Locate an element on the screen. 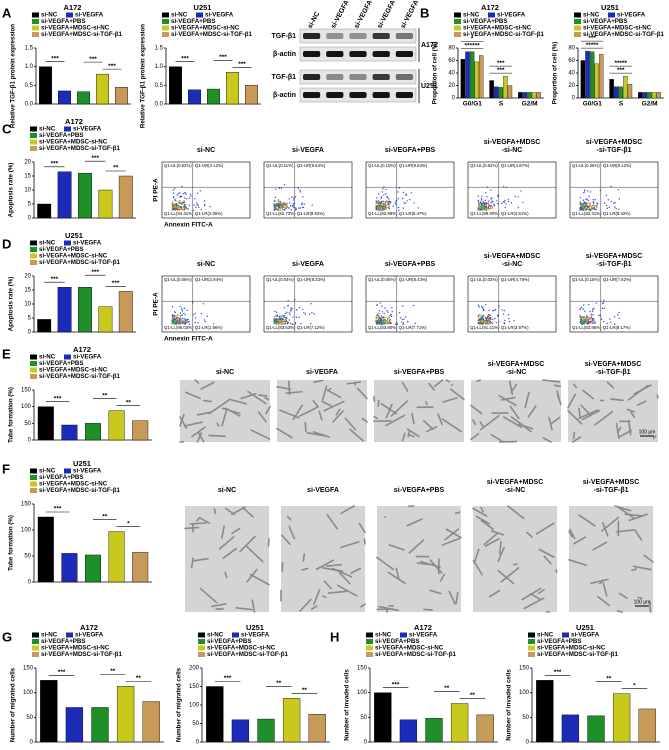 The image size is (669, 750). legend-label: si-VEGFA is located at coordinates (423, 635).